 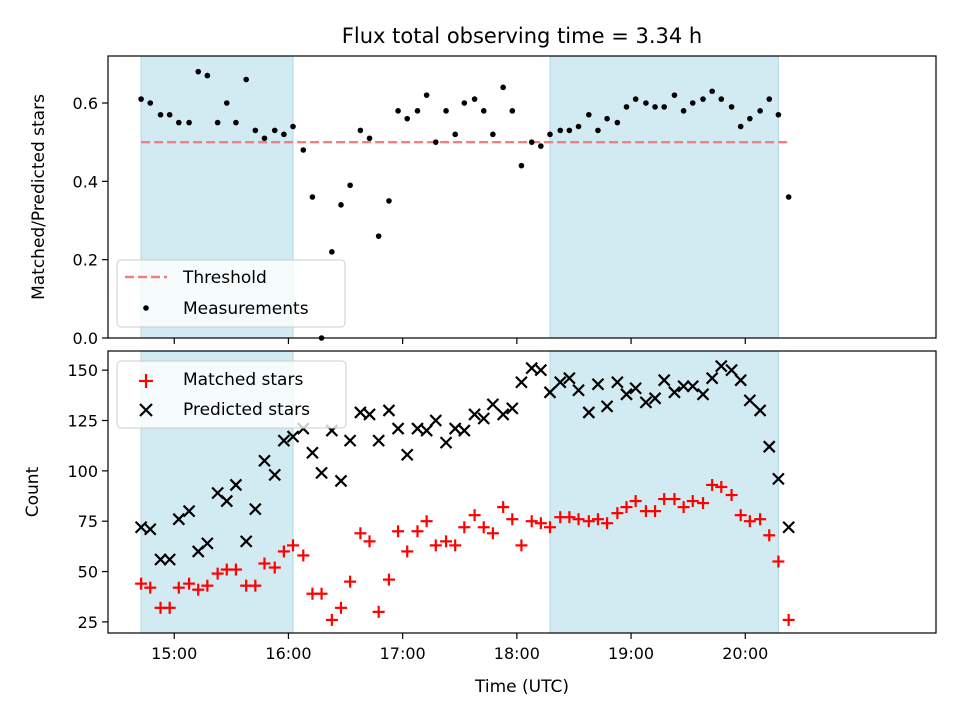 What do you see at coordinates (459, 341) in the screenshot?
I see `ratio-x-ticks` at bounding box center [459, 341].